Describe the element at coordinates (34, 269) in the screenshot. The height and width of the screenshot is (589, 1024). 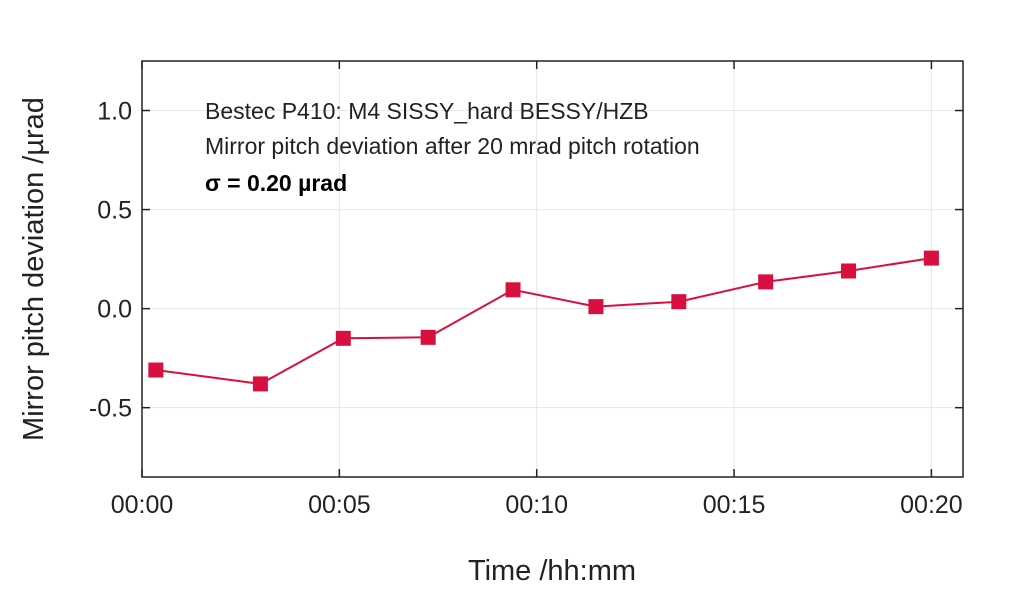
I see `y-axis-label: Mirror pitch deviation /µrad` at that location.